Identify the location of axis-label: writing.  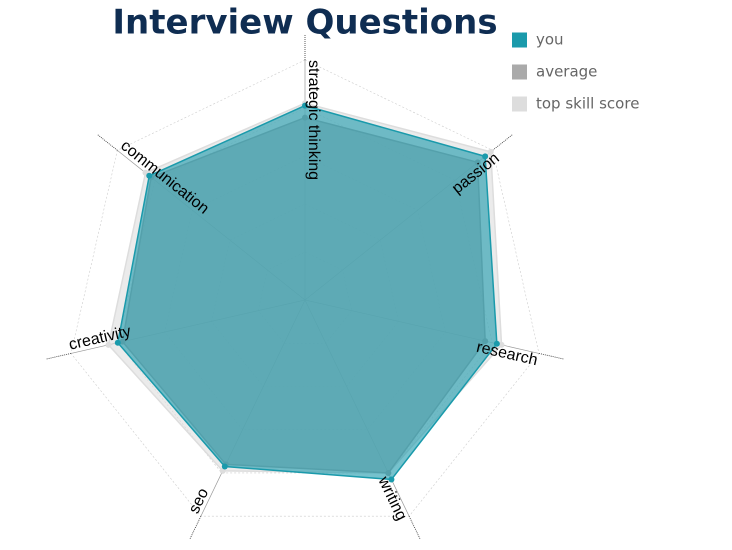
(392, 498).